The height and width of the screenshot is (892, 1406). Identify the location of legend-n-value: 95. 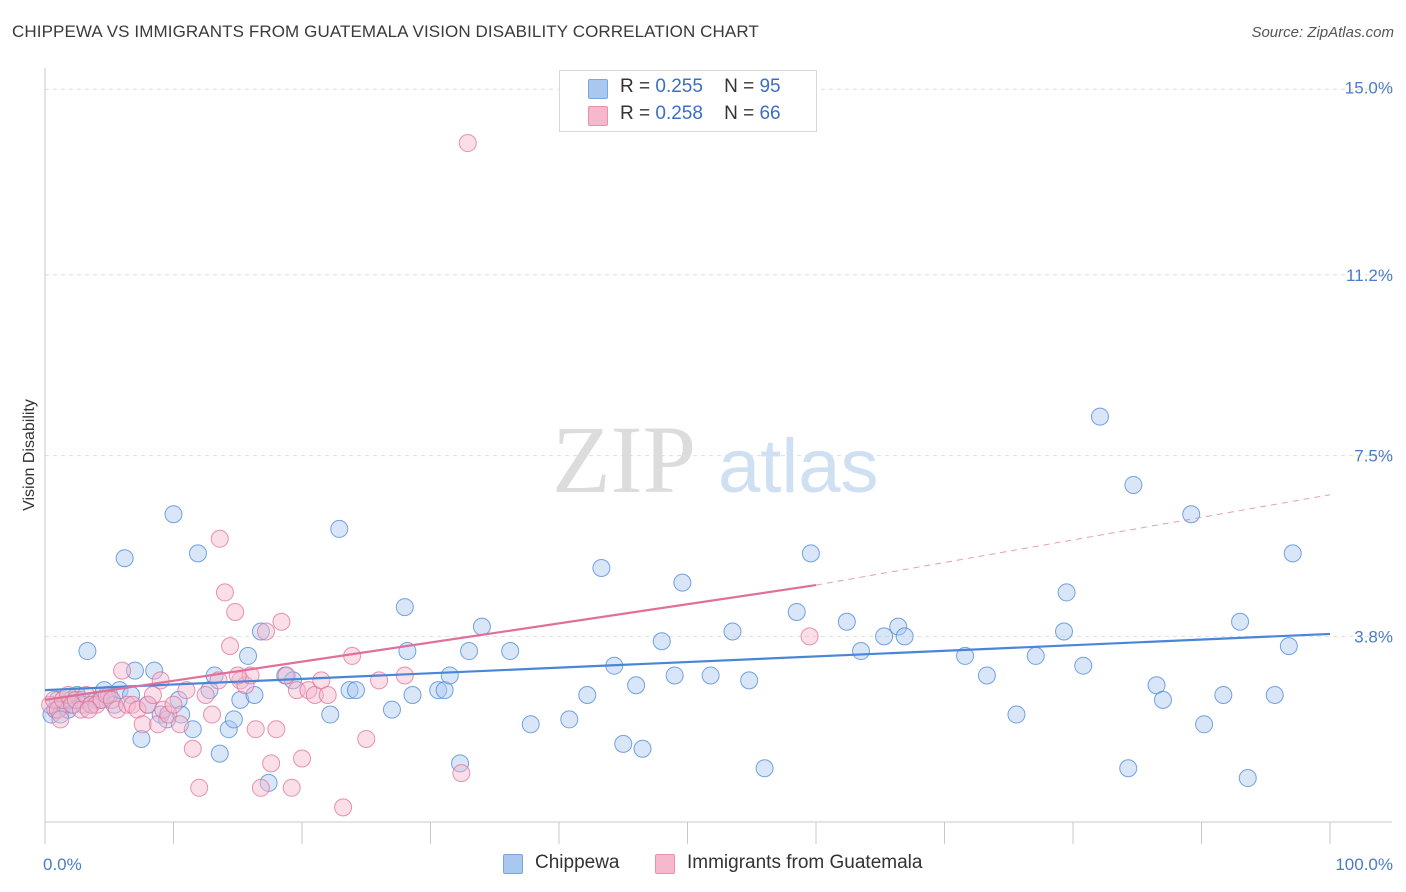
(770, 86).